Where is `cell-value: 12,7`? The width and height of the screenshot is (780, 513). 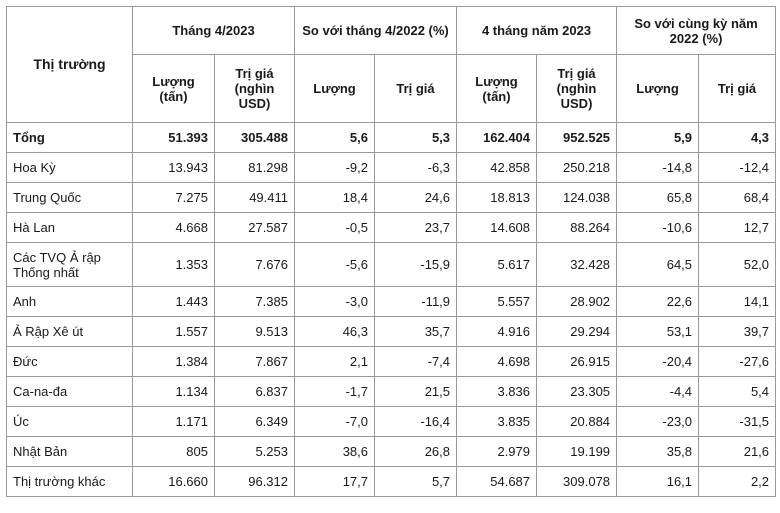 cell-value: 12,7 is located at coordinates (737, 227).